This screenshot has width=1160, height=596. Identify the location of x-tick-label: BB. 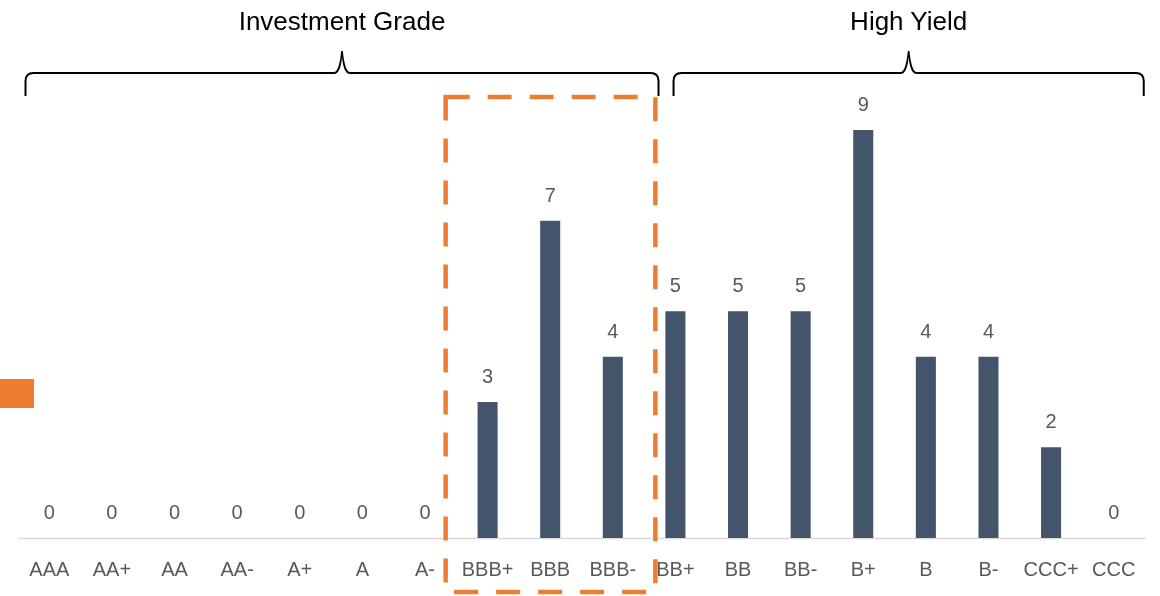
(738, 568).